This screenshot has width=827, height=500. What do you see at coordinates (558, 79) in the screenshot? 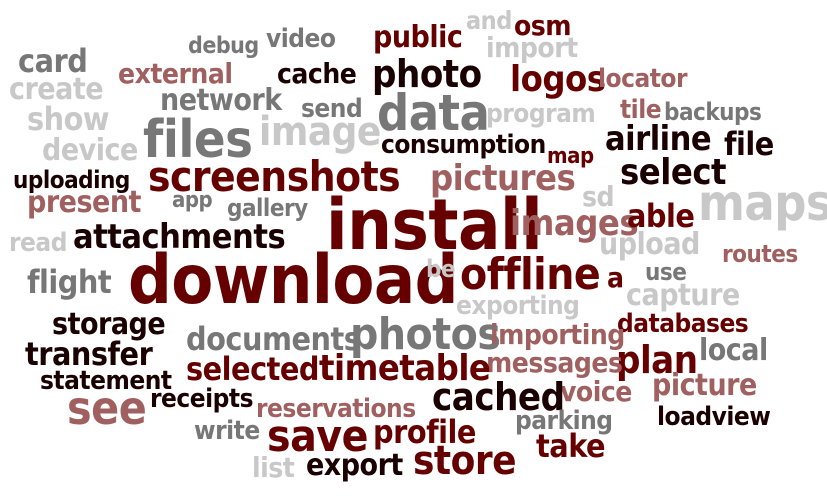
I see `word-logos: logos` at bounding box center [558, 79].